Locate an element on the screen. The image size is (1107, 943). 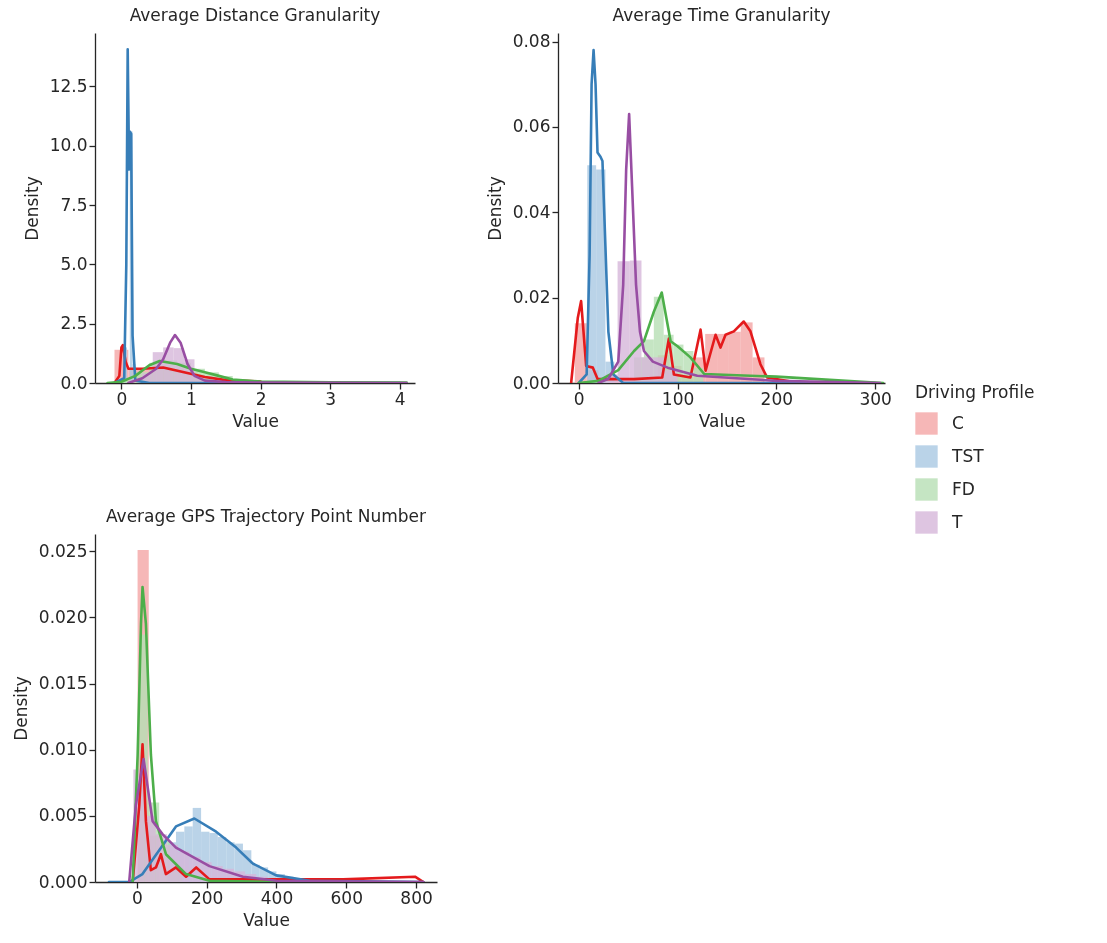
legend-label: T is located at coordinates (957, 521).